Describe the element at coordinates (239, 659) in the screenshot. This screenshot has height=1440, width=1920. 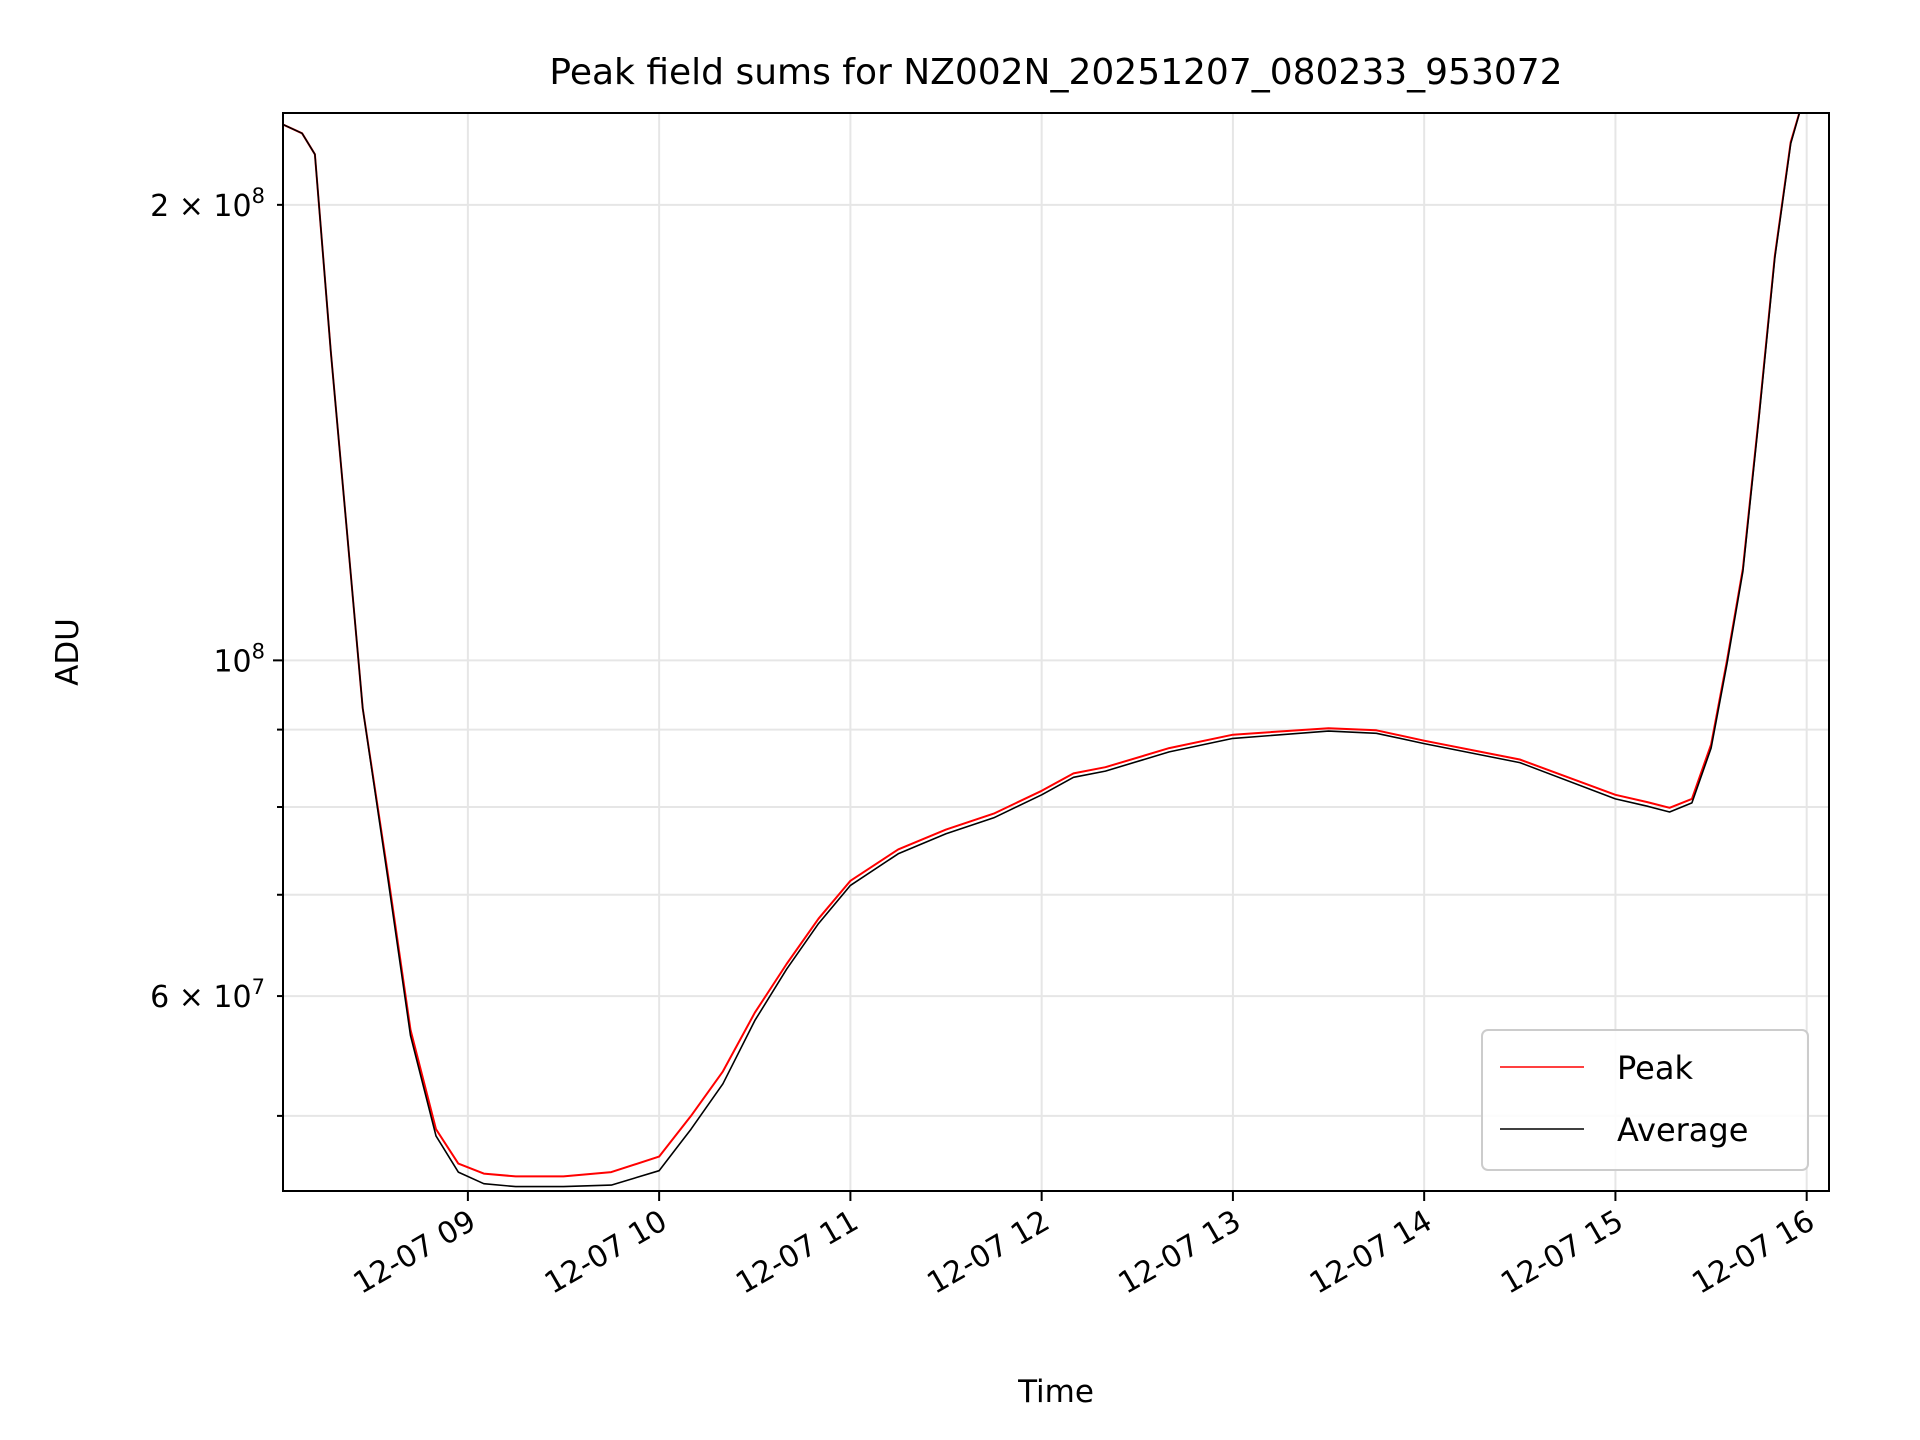
I see `y-tick-label: 108` at that location.